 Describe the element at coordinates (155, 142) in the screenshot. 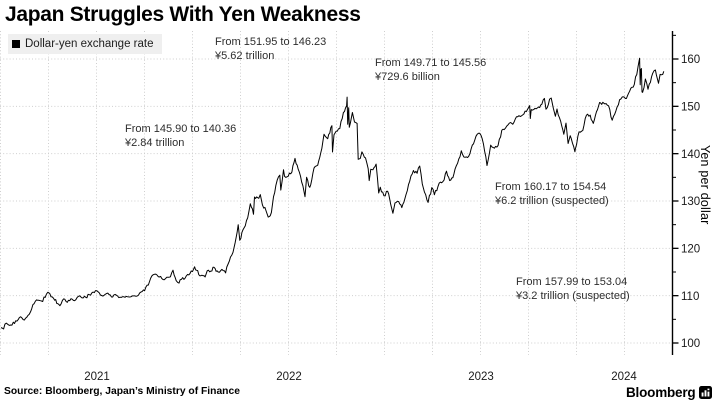

I see `annotation-amount: ¥2.84 trillion` at that location.